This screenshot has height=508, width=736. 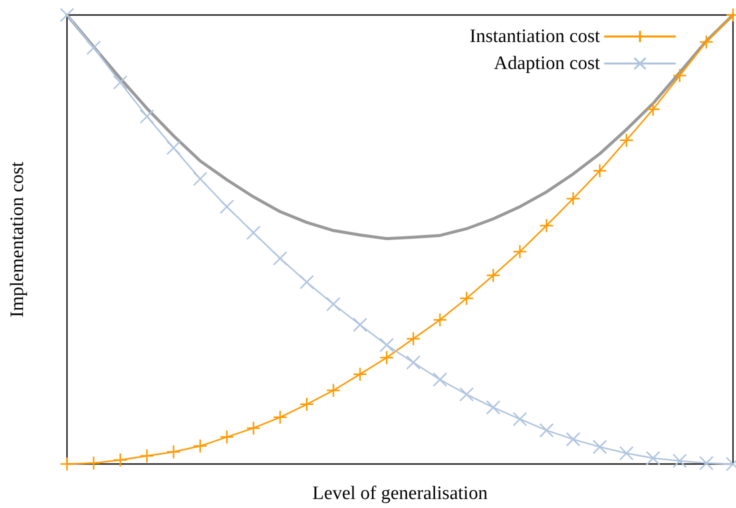 I want to click on x-axis-title: Level of generalisation, so click(x=400, y=493).